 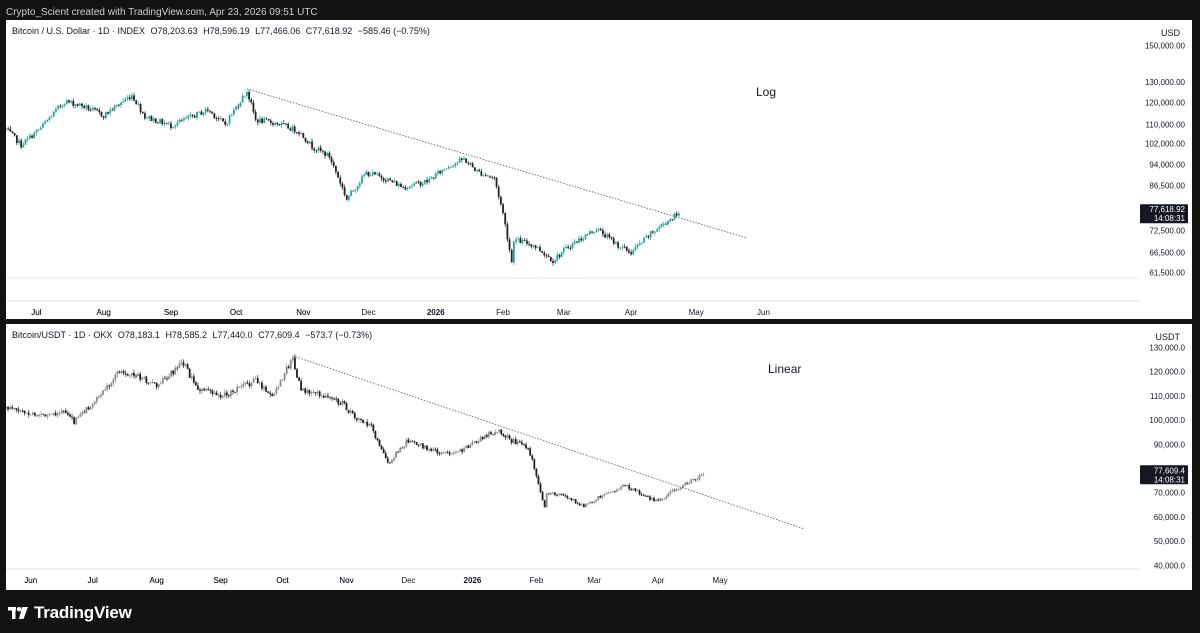 What do you see at coordinates (70, 613) in the screenshot?
I see `tradingview-branding: TradingView` at bounding box center [70, 613].